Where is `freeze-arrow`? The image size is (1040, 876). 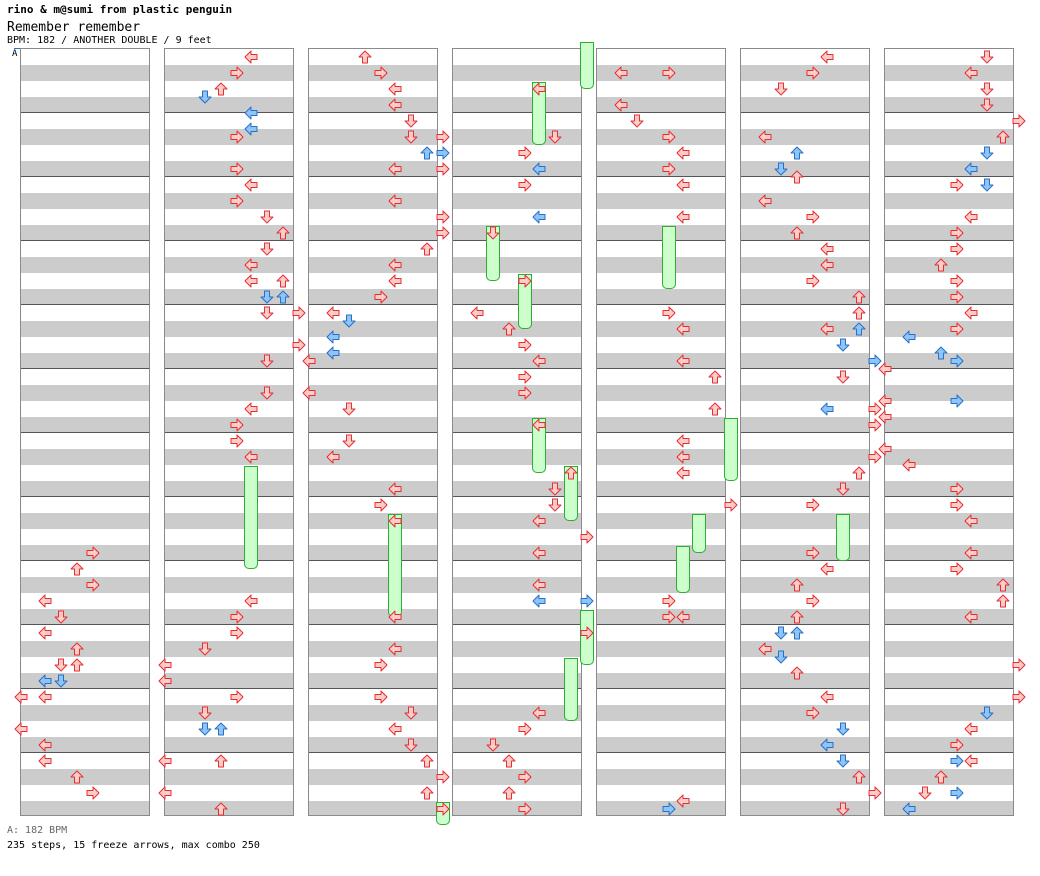 freeze-arrow is located at coordinates (669, 257).